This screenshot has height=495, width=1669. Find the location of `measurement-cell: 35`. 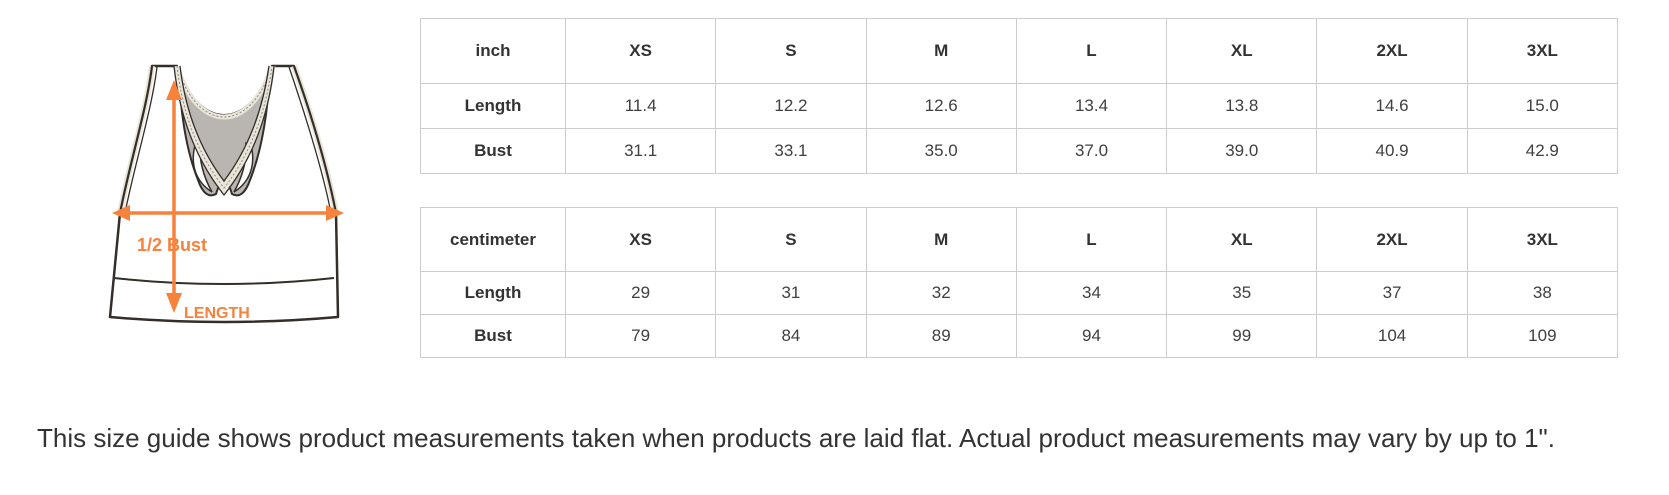

measurement-cell: 35 is located at coordinates (1242, 293).